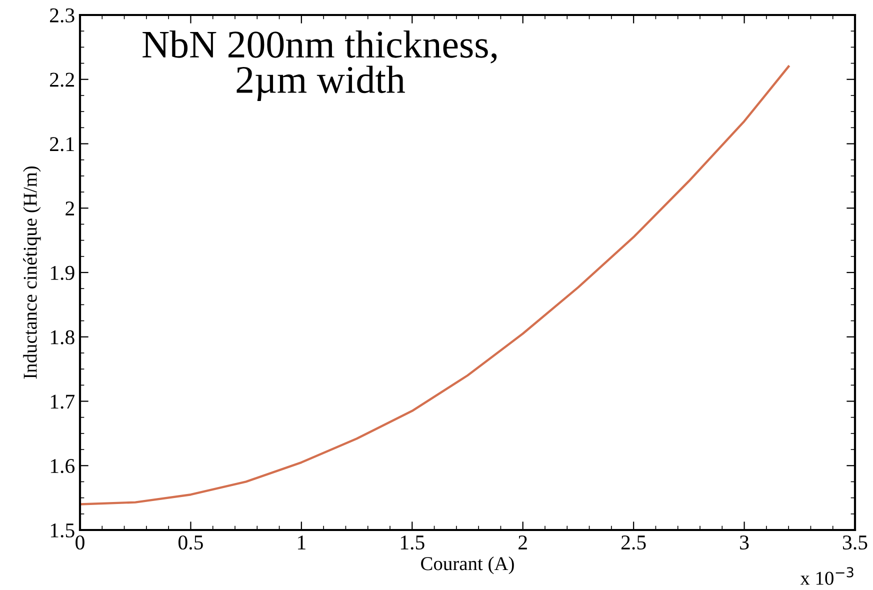 This screenshot has height=590, width=873. Describe the element at coordinates (62, 144) in the screenshot. I see `y-tick-label: 2.1` at that location.